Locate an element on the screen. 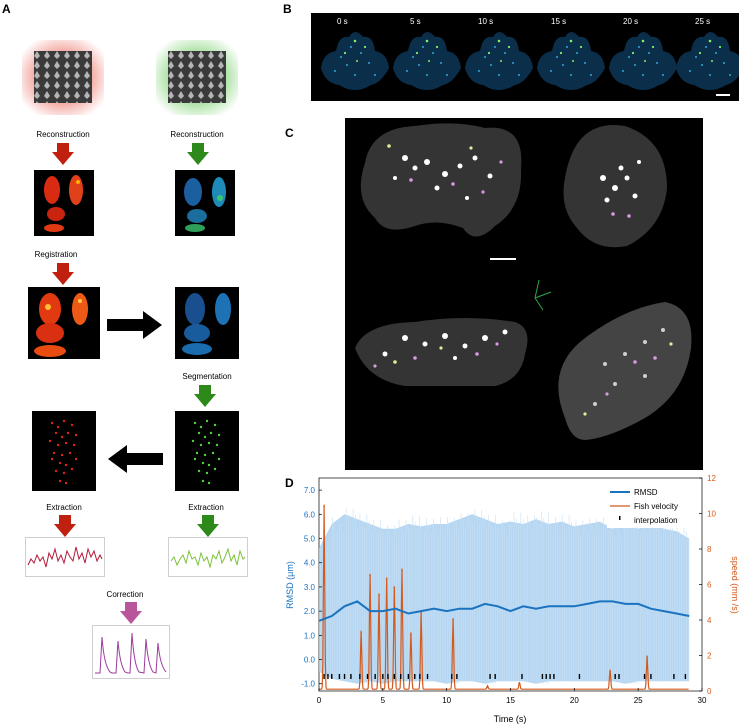  x-tick-label: 10 is located at coordinates (446, 700).